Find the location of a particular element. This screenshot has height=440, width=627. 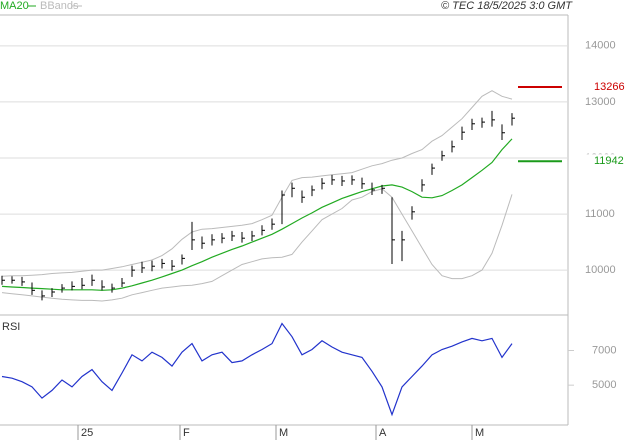

source: © TEC 18/5/2025 3:0 GMT is located at coordinates (507, 6).